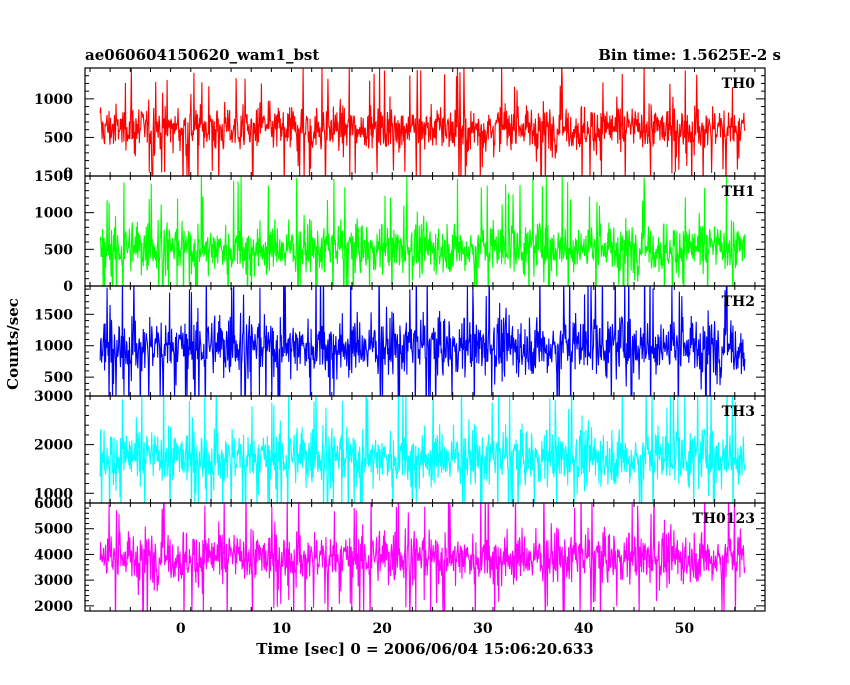 The height and width of the screenshot is (685, 850). I want to click on y-tick-label: 5000, so click(53, 530).